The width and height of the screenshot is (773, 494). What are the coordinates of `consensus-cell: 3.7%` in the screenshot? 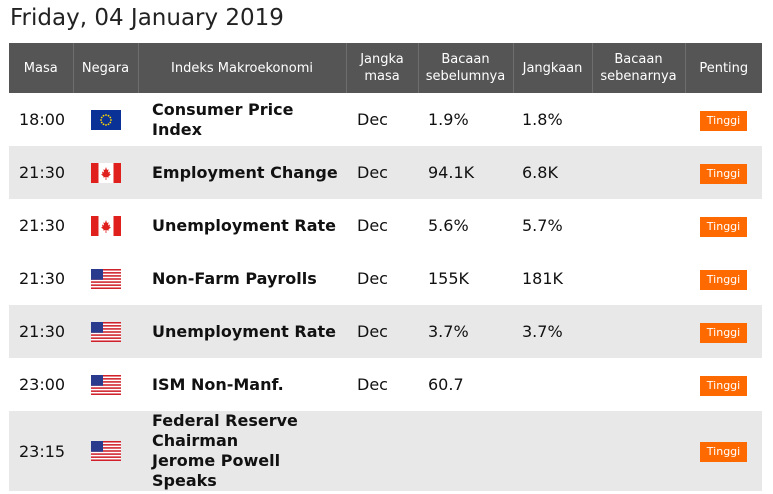 It's located at (552, 331).